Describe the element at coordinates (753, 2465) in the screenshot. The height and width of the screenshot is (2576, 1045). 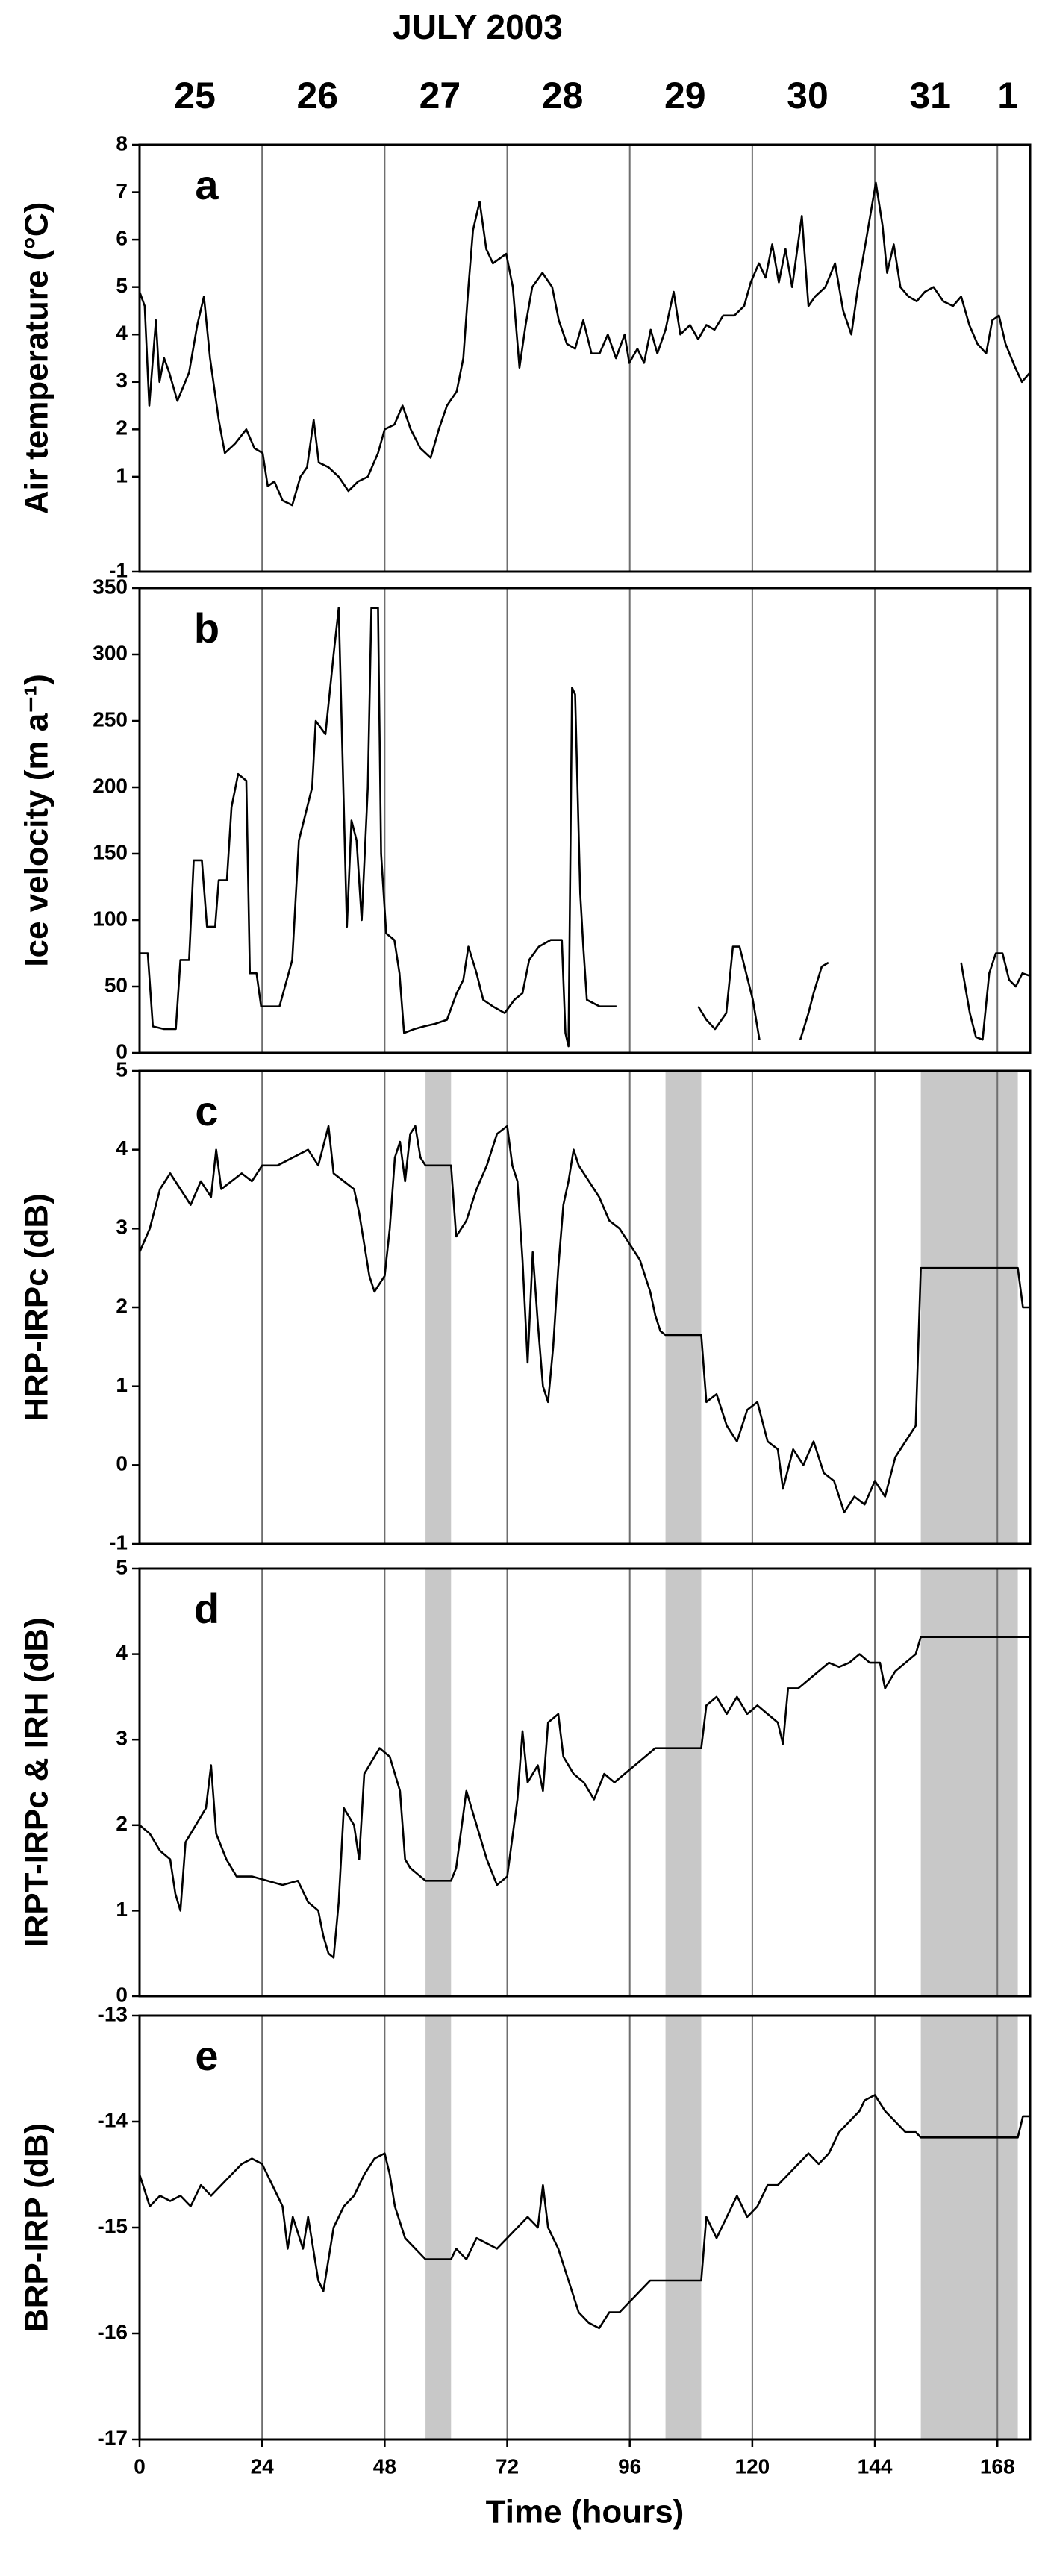
I see `x-tick-label: 120` at that location.